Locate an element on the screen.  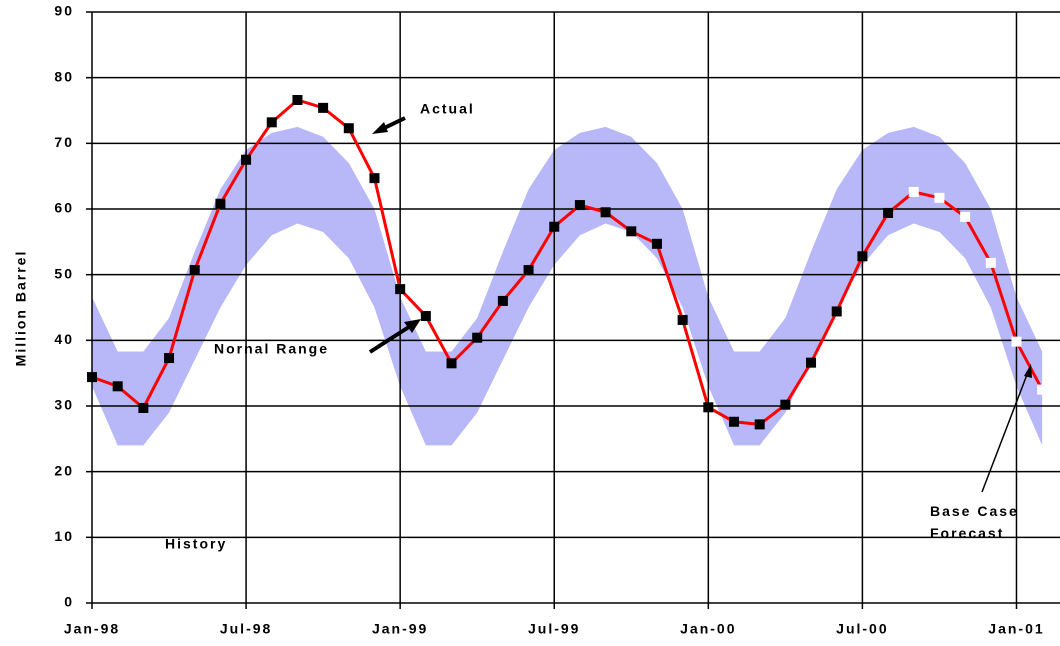
y-tick-label: 0 is located at coordinates (69, 602).